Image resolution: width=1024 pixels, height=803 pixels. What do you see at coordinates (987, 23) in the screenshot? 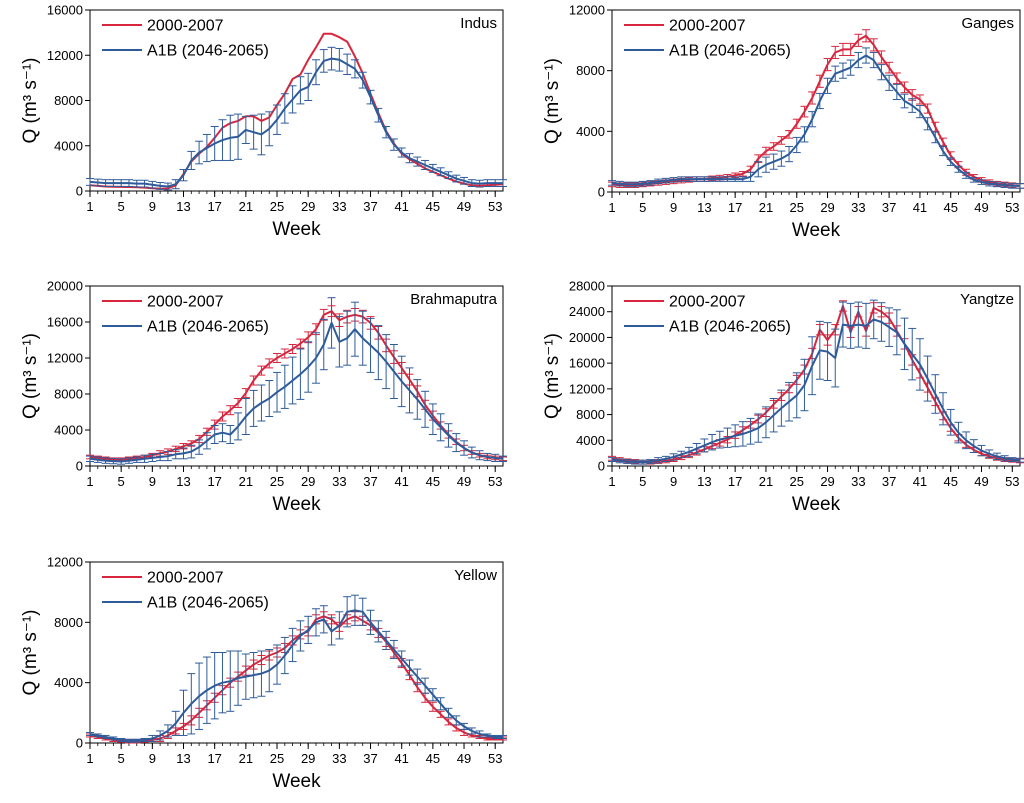
I see `panel-title: Ganges` at bounding box center [987, 23].